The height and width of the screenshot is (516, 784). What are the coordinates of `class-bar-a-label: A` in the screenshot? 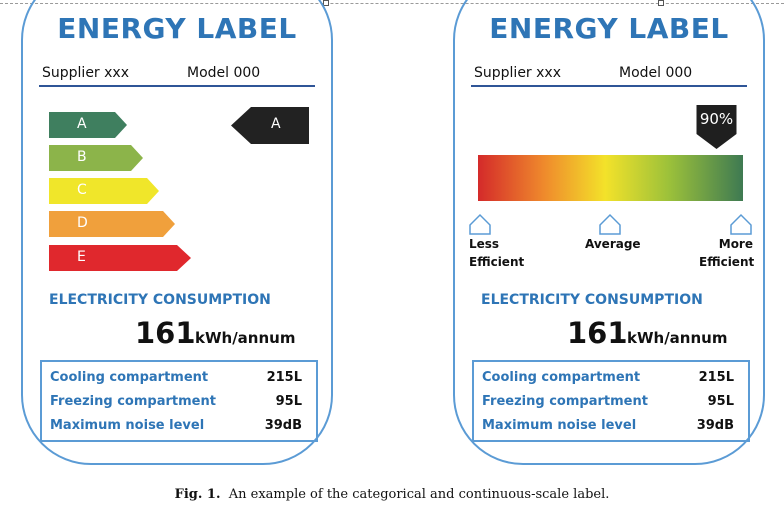 It's located at (82, 124).